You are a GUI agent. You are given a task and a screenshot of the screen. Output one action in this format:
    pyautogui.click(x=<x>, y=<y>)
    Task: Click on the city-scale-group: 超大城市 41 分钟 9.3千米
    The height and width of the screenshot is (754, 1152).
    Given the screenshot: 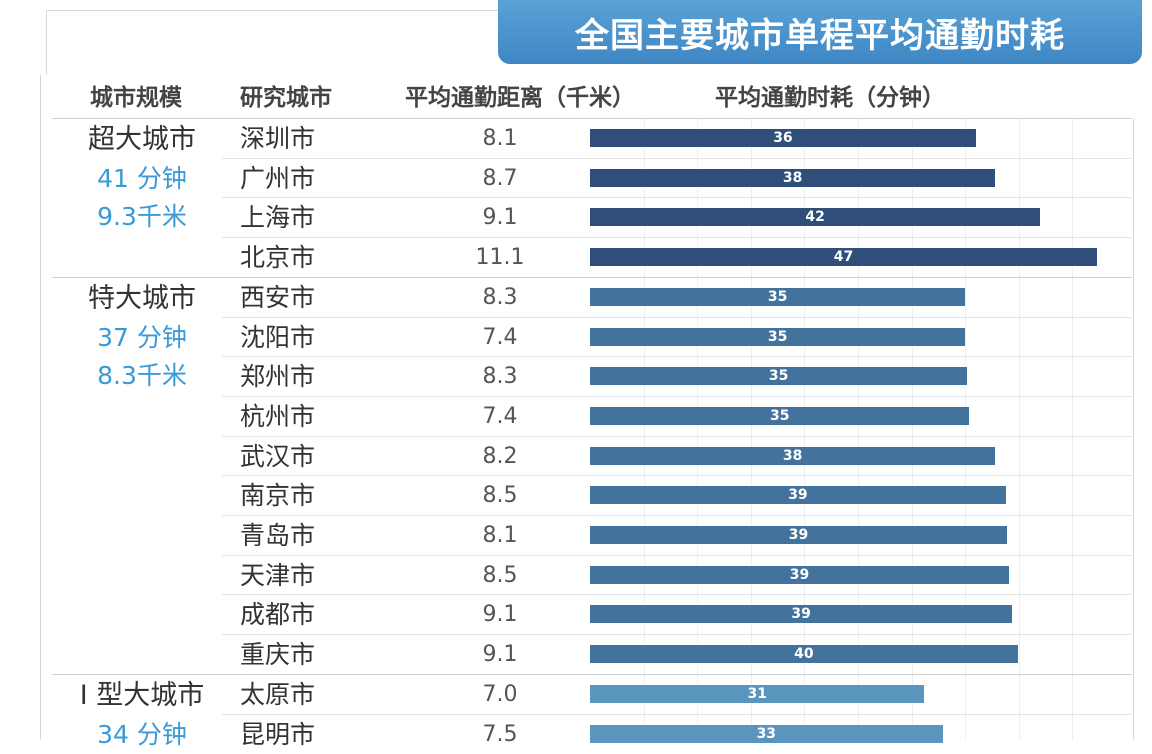 What is the action you would take?
    pyautogui.click(x=142, y=178)
    